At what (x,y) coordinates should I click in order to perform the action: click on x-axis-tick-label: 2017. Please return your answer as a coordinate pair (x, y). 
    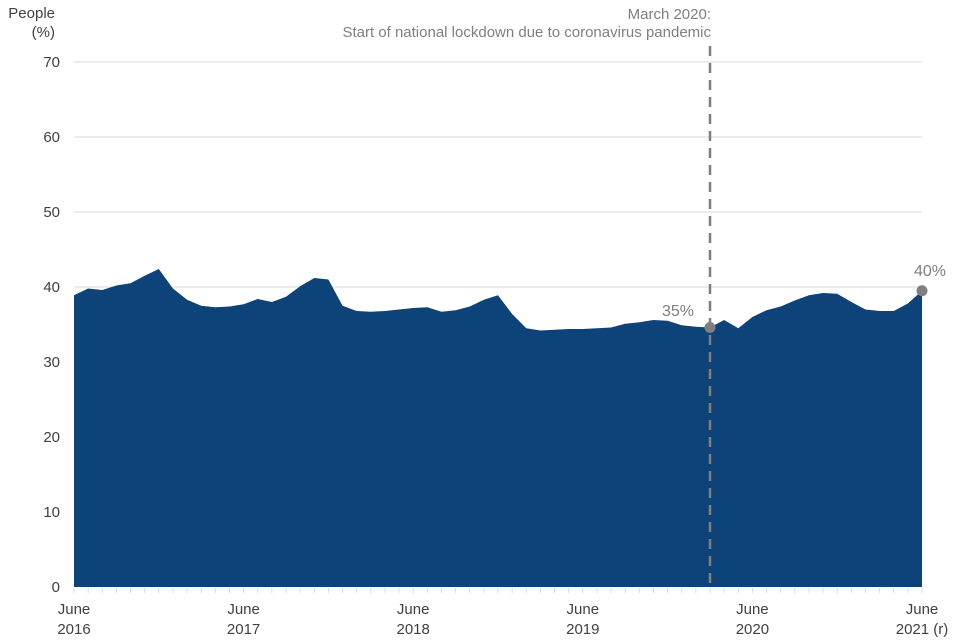
    Looking at the image, I should click on (243, 629).